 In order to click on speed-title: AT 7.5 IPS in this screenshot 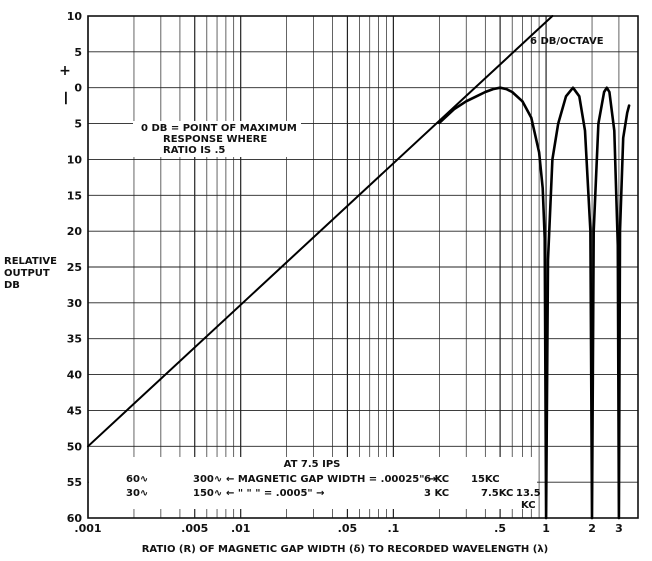, I will do `click(312, 464)`.